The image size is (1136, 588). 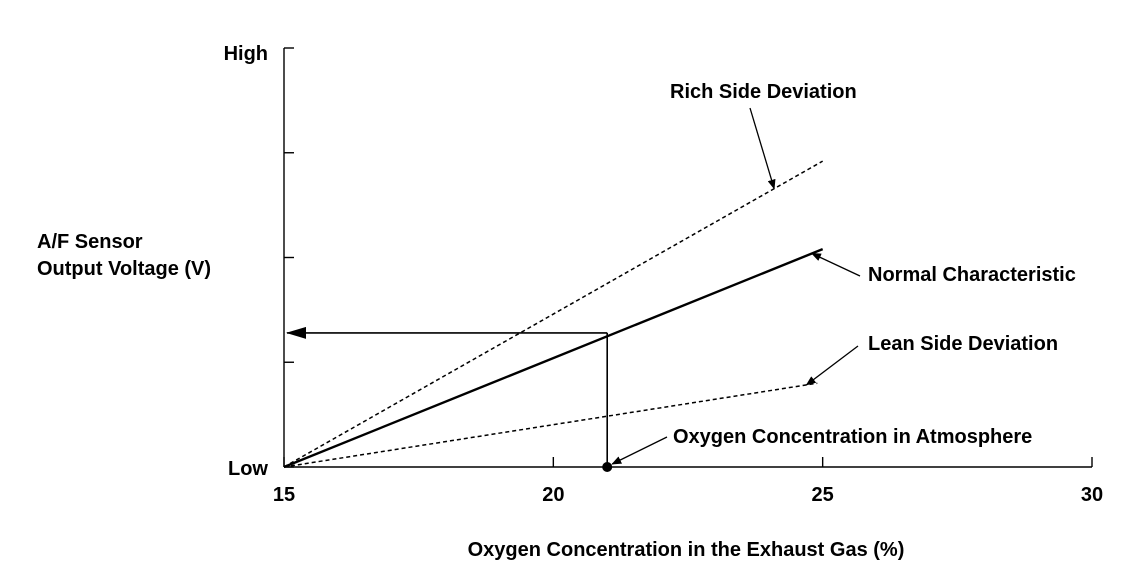 What do you see at coordinates (259, 261) in the screenshot?
I see `y-ticks: Low High` at bounding box center [259, 261].